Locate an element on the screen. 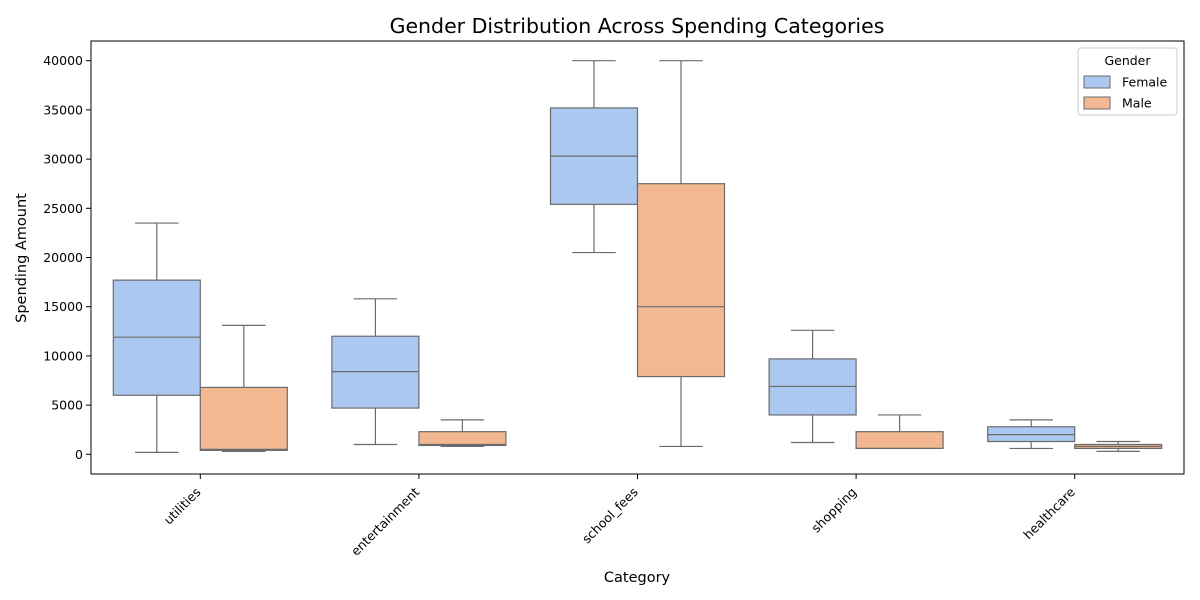 This screenshot has height=600, width=1200. y-tick-label: 15000 is located at coordinates (63, 306).